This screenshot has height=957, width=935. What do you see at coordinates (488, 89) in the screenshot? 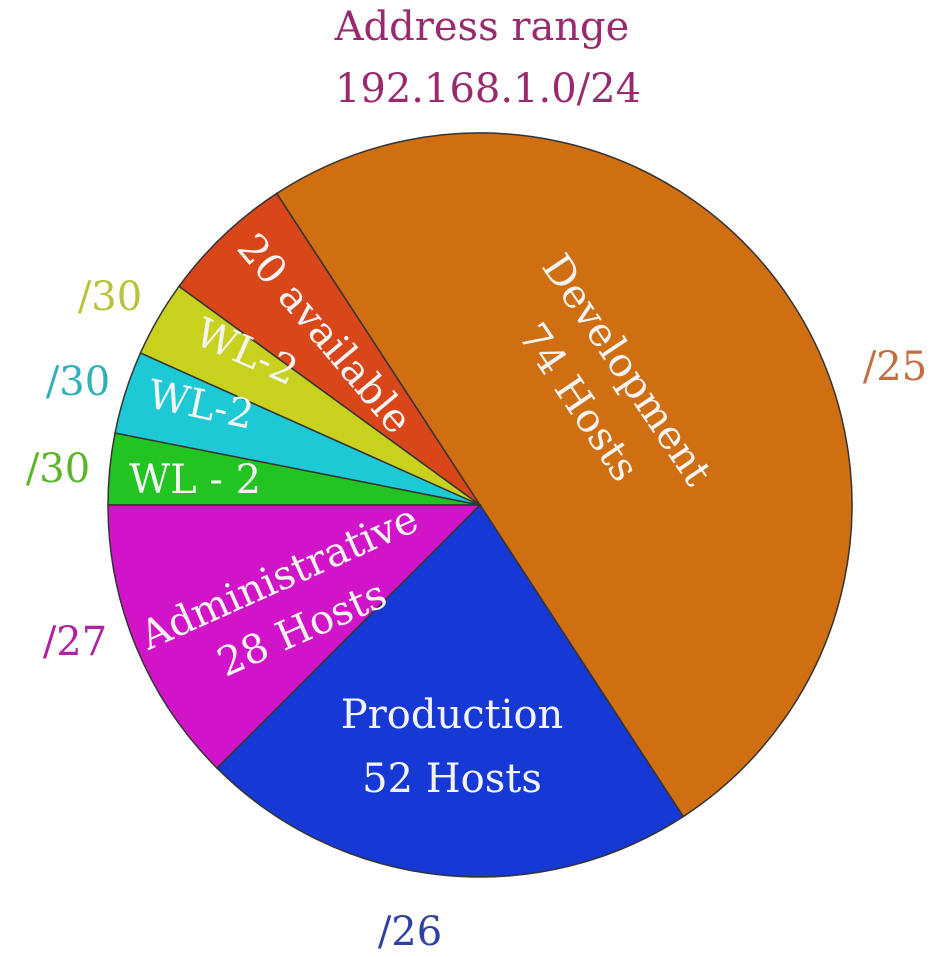
I see `title-line: 192.168.1.0/24` at bounding box center [488, 89].